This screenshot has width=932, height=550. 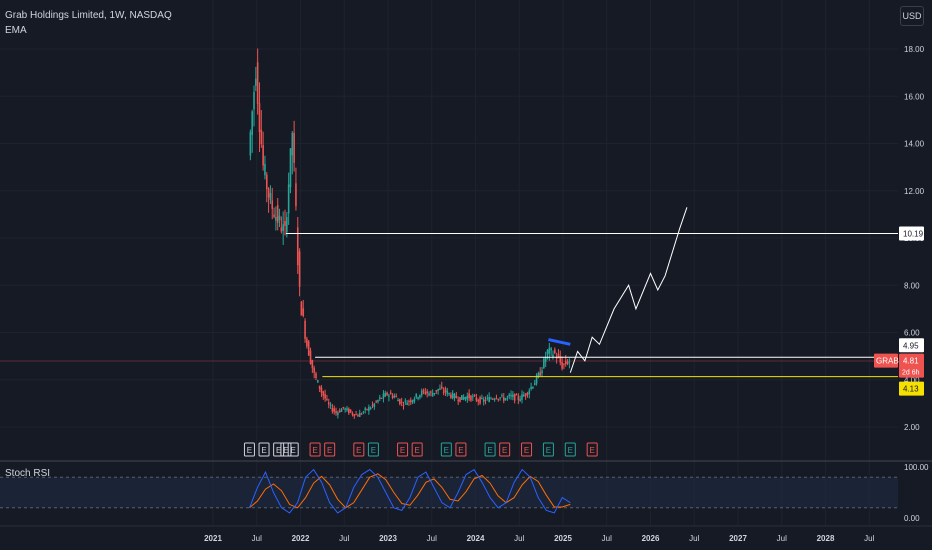 What do you see at coordinates (559, 342) in the screenshot?
I see `trendline` at bounding box center [559, 342].